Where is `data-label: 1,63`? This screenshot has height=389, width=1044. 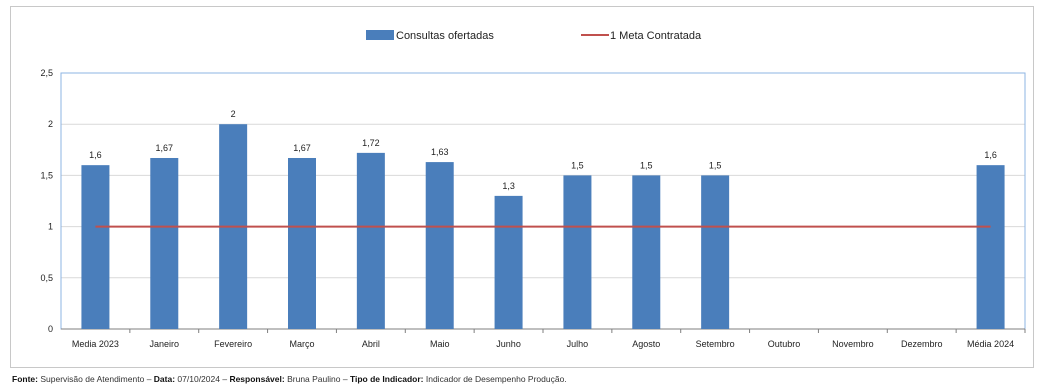 data-label: 1,63 is located at coordinates (440, 152).